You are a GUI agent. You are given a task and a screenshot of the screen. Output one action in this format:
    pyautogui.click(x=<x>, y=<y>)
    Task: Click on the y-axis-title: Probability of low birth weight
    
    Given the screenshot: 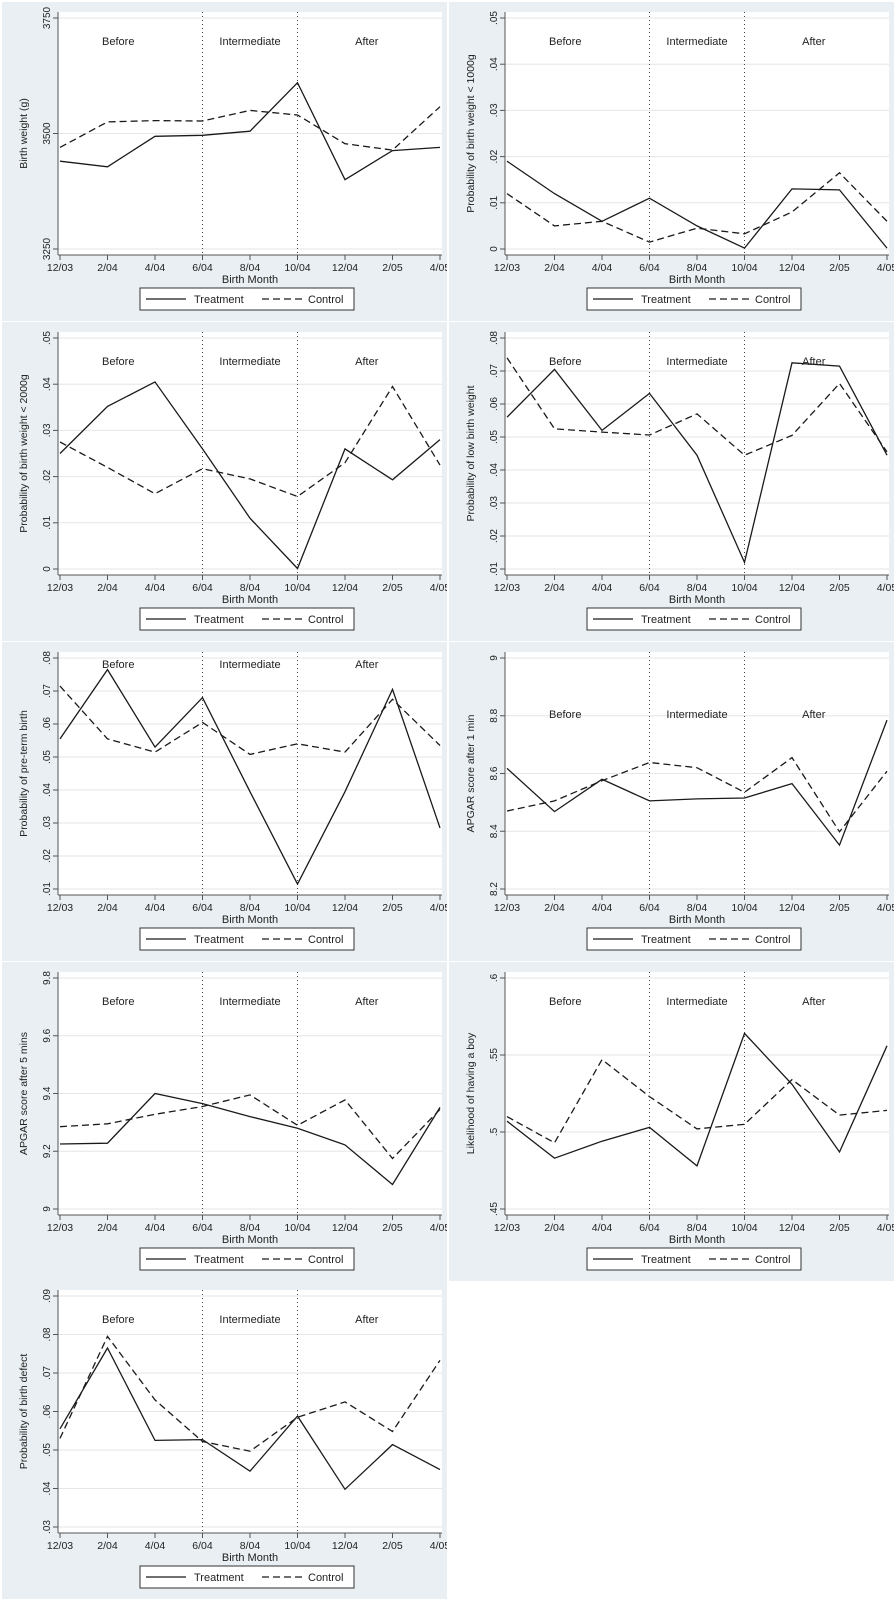 What is the action you would take?
    pyautogui.click(x=471, y=453)
    